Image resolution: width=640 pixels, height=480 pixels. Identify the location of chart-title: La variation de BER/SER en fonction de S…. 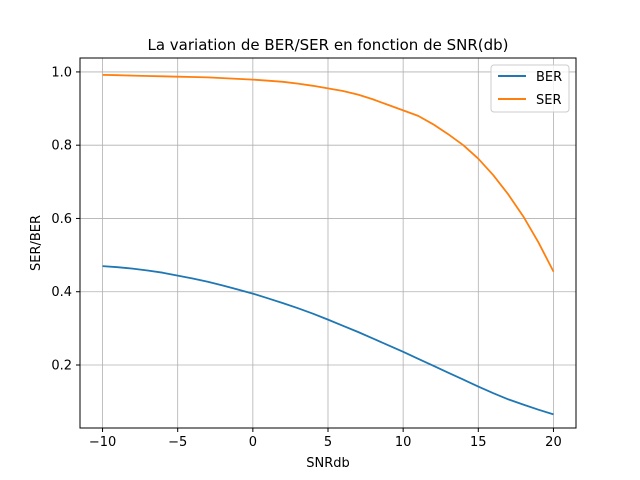
(327, 45).